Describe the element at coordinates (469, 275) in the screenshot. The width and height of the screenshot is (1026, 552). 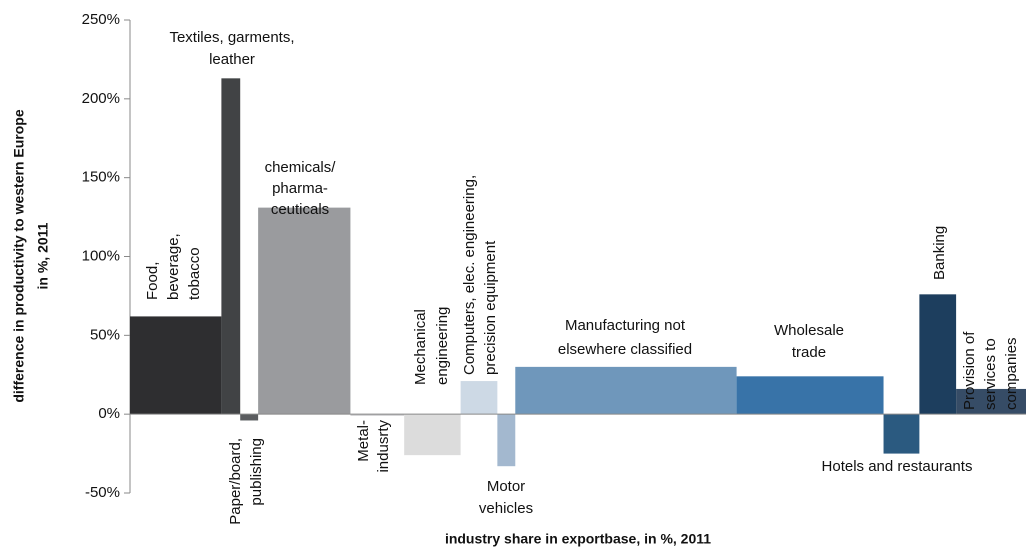
I see `category-label: Computers, elec. engineering,` at that location.